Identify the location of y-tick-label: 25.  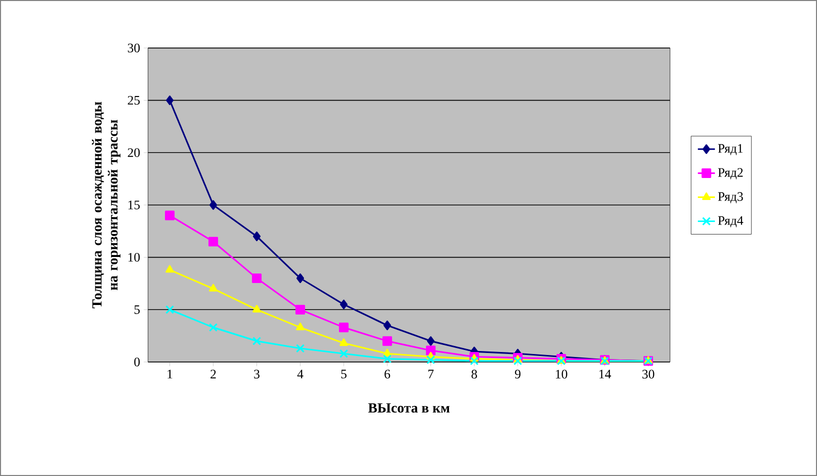
(134, 100).